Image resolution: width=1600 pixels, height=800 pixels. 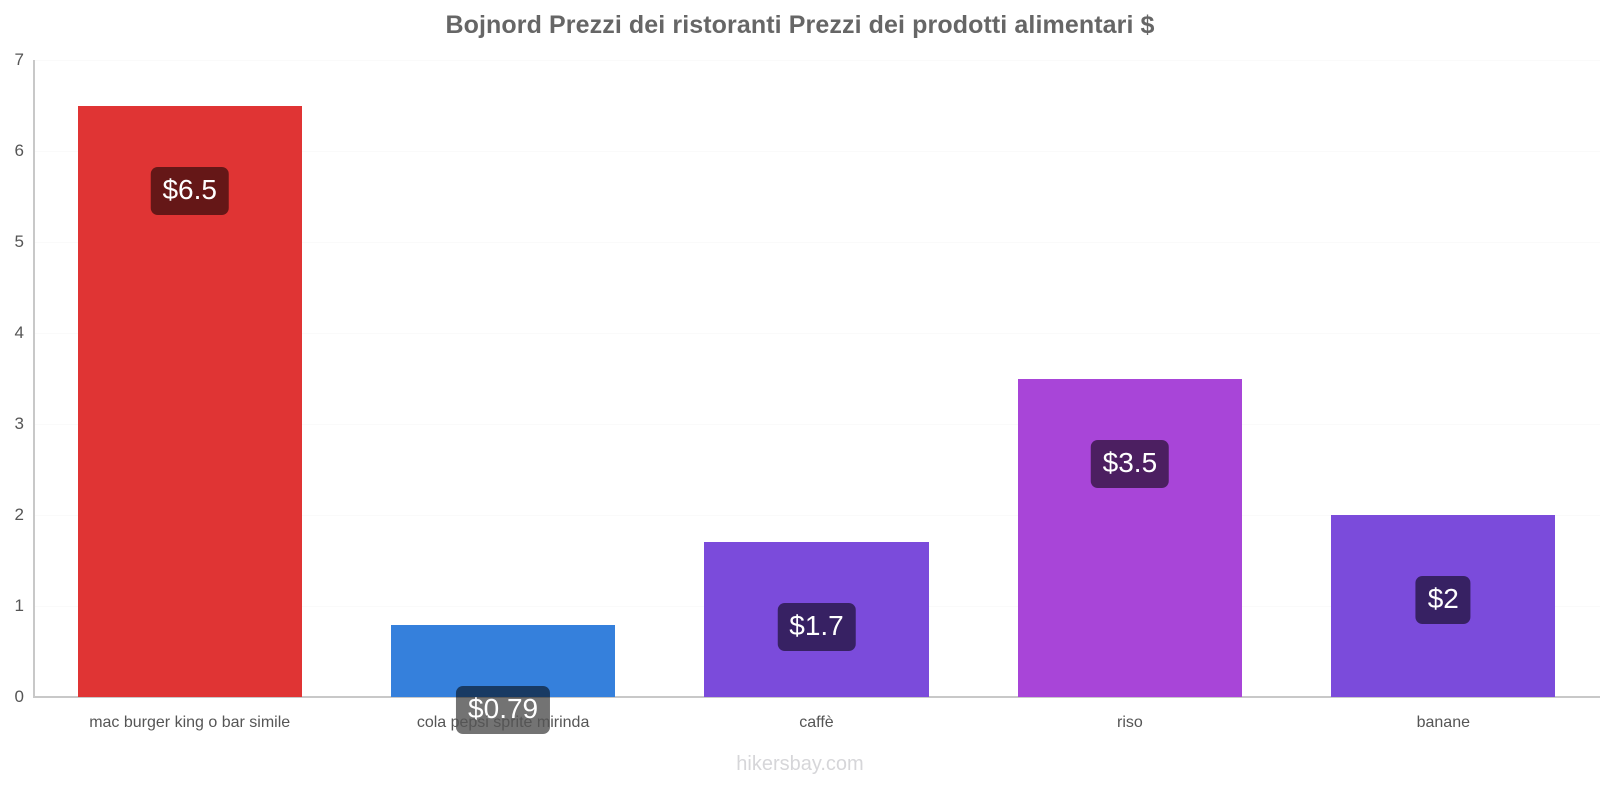 I want to click on y-axis-tick-label: 1, so click(x=19, y=605).